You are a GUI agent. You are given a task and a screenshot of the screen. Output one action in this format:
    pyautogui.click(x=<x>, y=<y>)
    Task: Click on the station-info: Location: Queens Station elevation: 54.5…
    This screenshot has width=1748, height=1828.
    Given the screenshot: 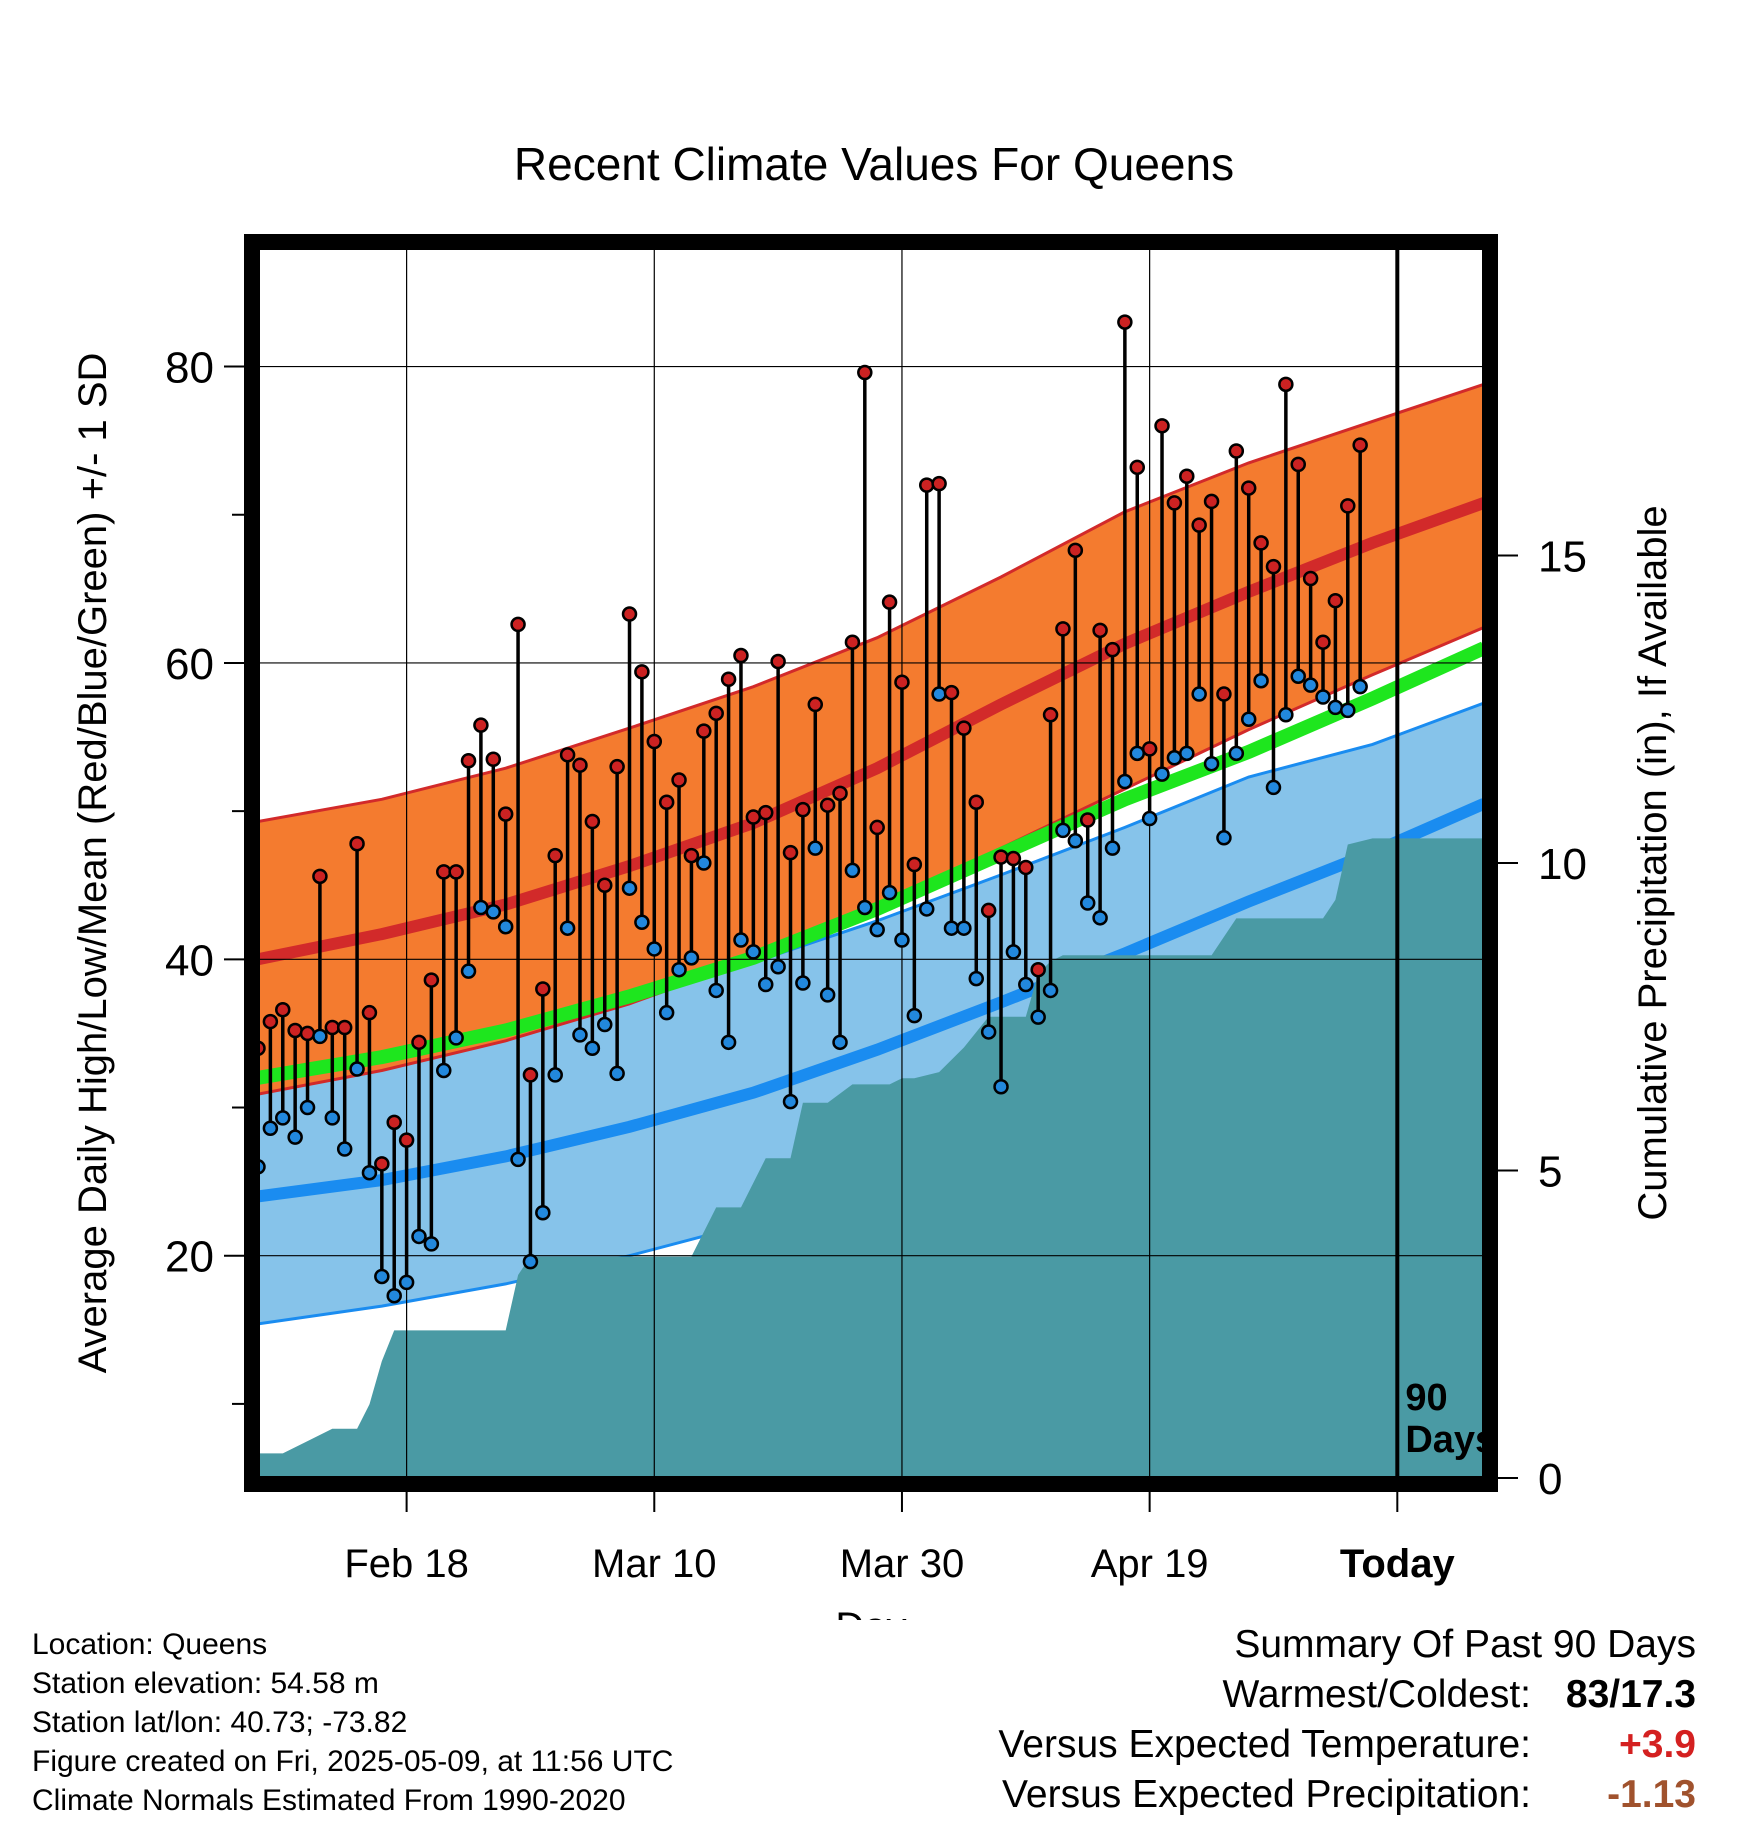 What is the action you would take?
    pyautogui.click(x=352, y=1722)
    